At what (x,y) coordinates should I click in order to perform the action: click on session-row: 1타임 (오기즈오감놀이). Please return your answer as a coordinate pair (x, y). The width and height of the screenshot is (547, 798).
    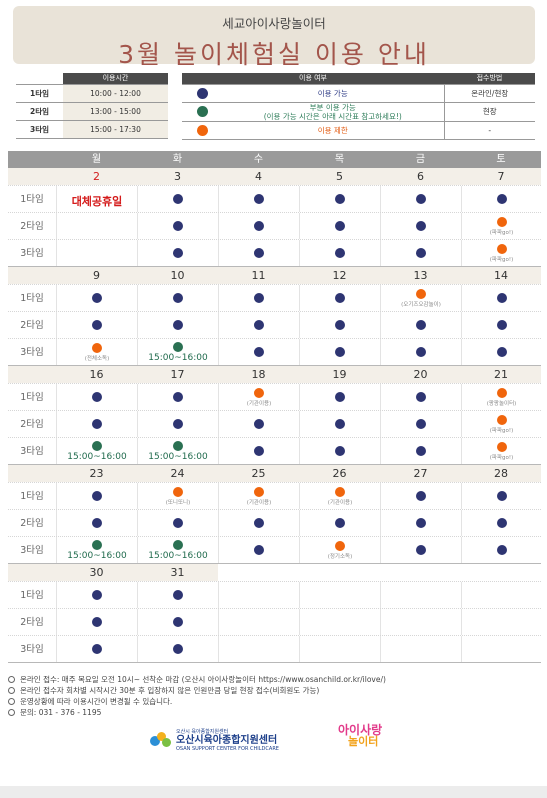
    Looking at the image, I should click on (274, 297).